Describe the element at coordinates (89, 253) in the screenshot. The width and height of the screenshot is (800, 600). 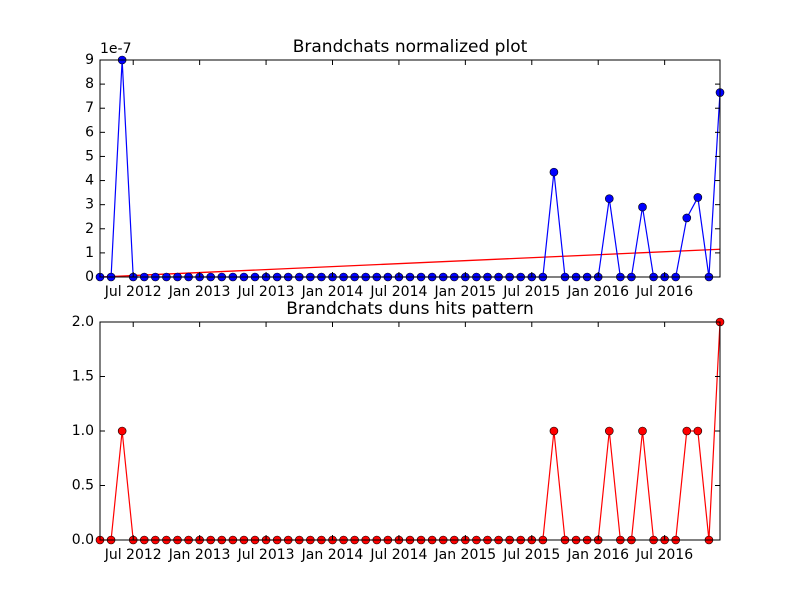
I see `y-tick-label: 1` at that location.